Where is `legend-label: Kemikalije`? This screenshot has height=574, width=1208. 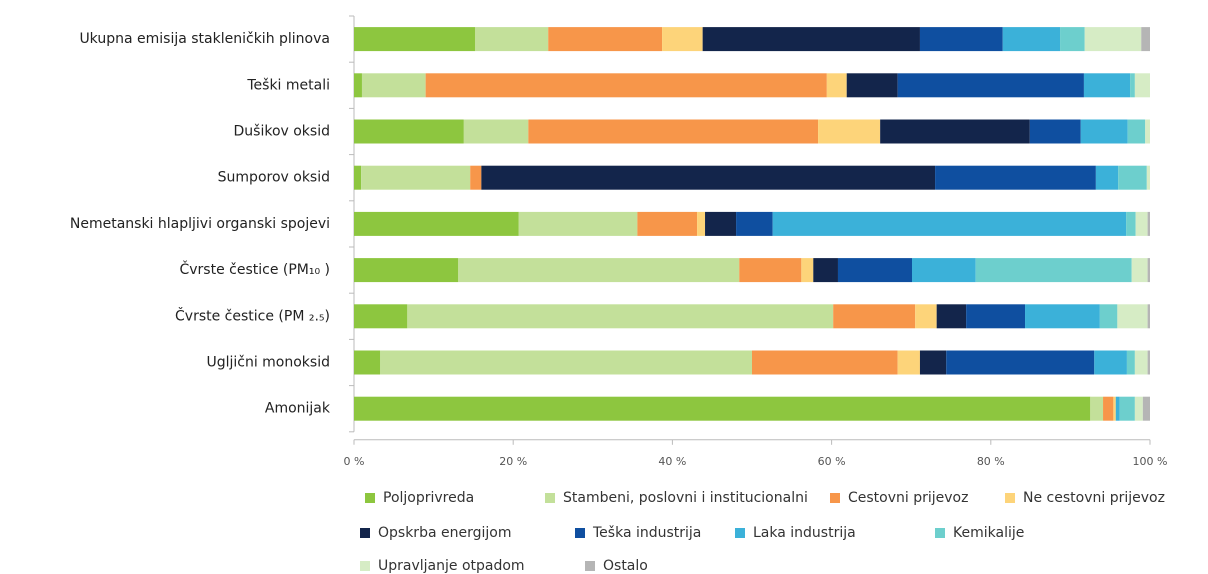 legend-label: Kemikalije is located at coordinates (988, 533).